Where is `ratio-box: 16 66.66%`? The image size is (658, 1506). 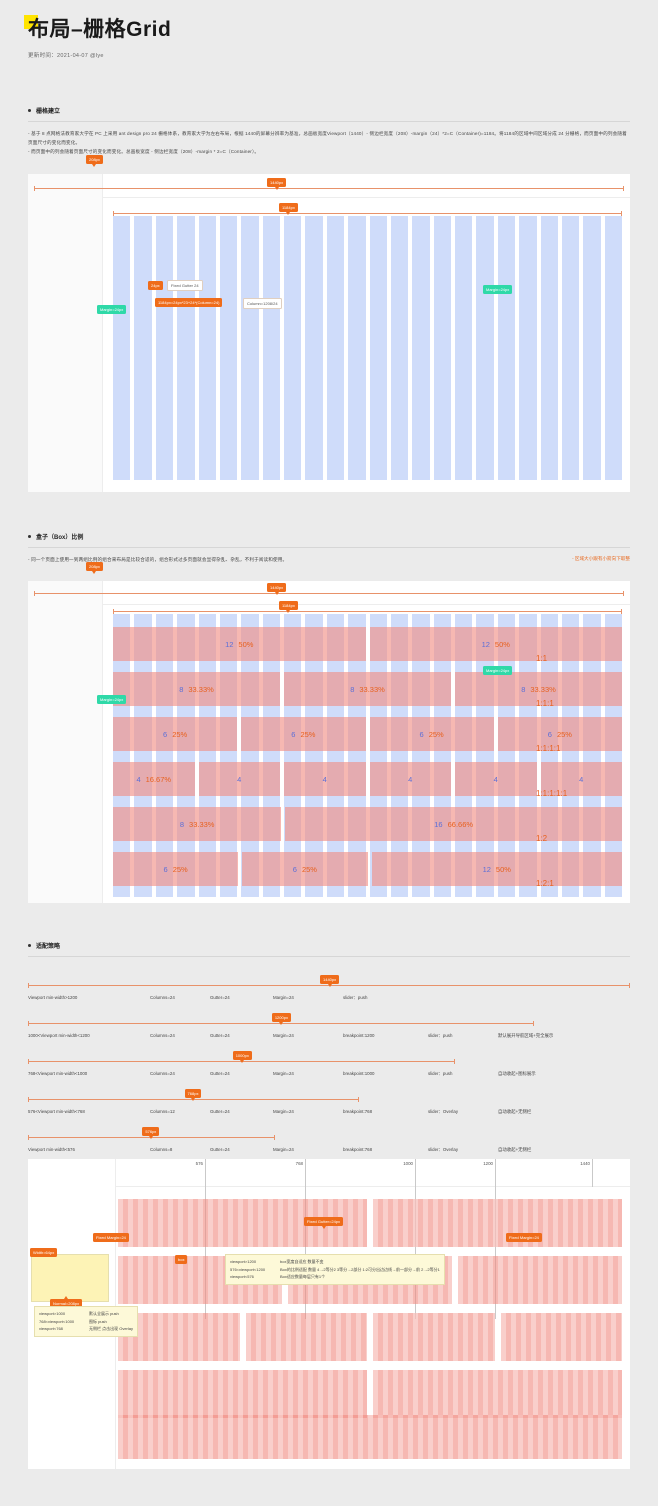 ratio-box: 16 66.66% is located at coordinates (453, 824).